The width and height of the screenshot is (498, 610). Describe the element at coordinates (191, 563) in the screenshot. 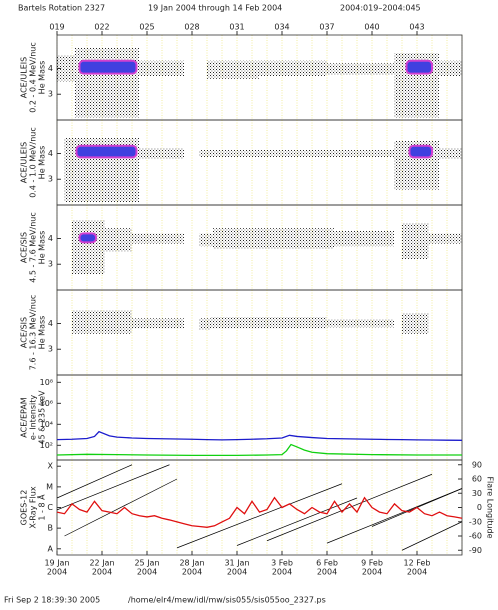

I see `x-tick-label: 28 Jan` at that location.